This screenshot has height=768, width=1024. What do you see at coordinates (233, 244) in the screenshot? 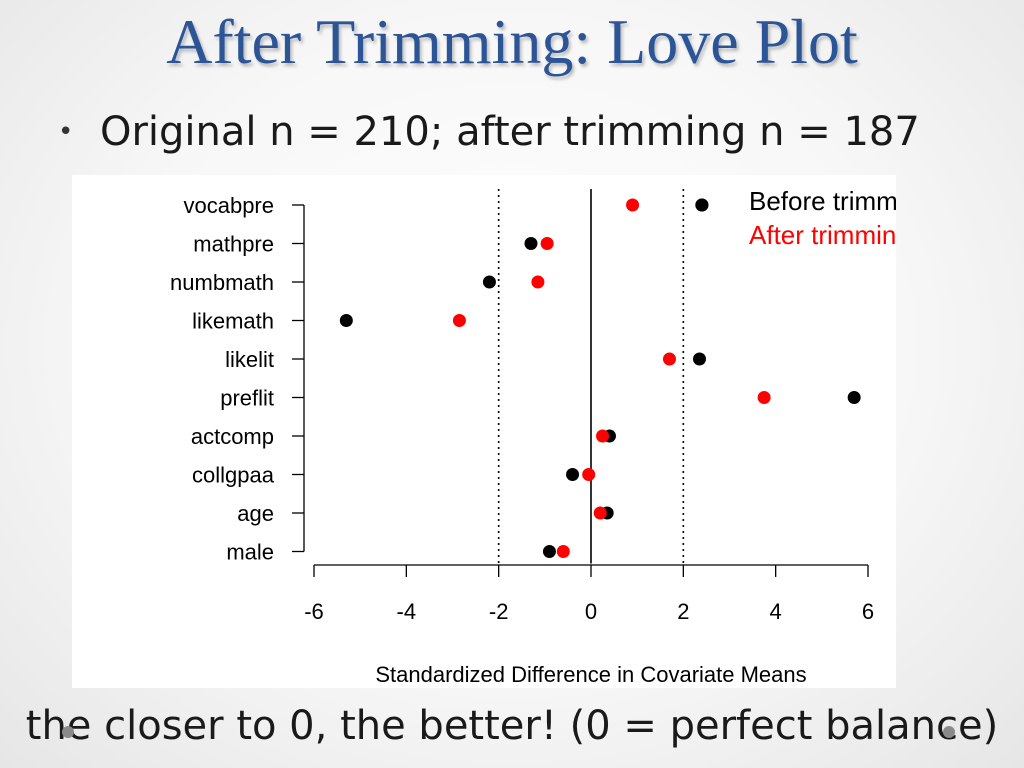
I see `y-tick-label: mathpre` at bounding box center [233, 244].